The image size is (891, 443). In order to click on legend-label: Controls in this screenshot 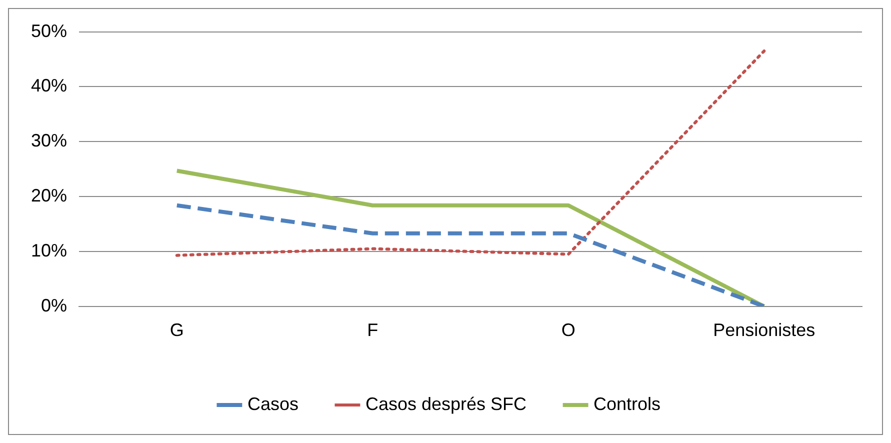, I will do `click(627, 404)`.